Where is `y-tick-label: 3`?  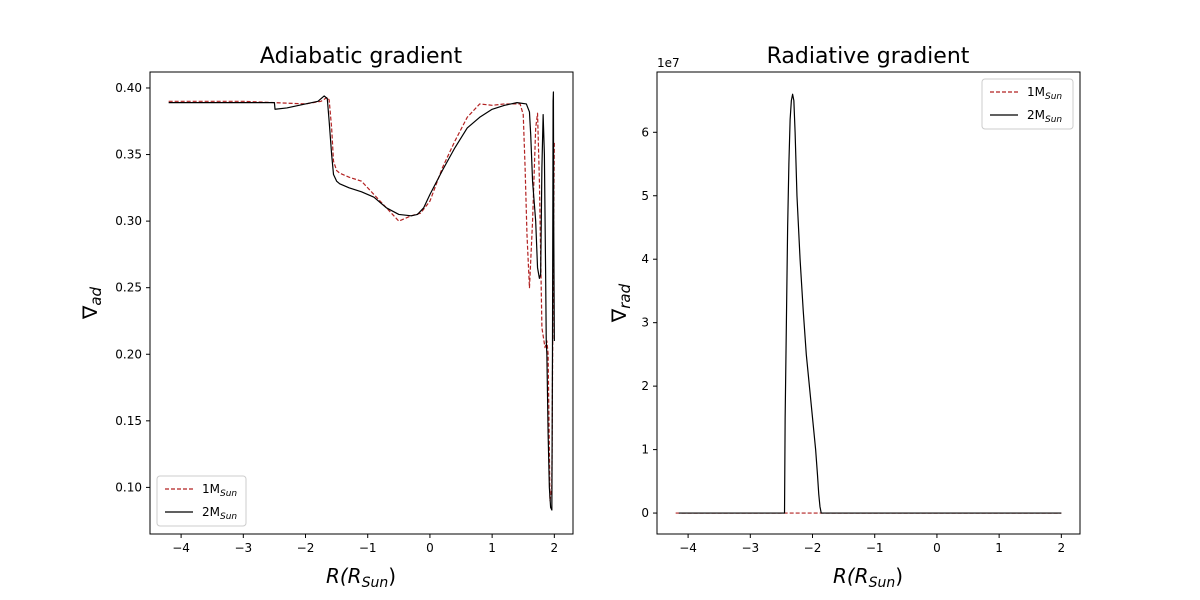
y-tick-label: 3 is located at coordinates (645, 323).